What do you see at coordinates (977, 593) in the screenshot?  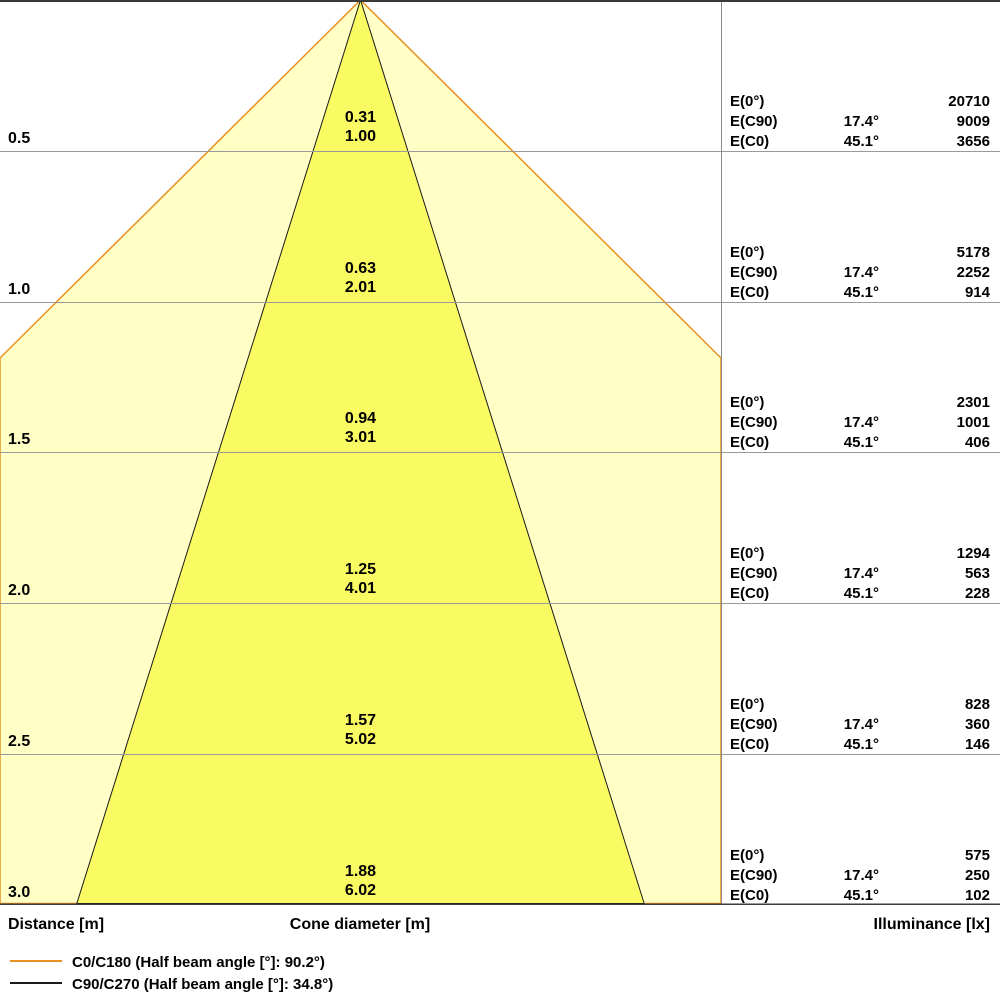 I see `illuminance-value: 228` at bounding box center [977, 593].